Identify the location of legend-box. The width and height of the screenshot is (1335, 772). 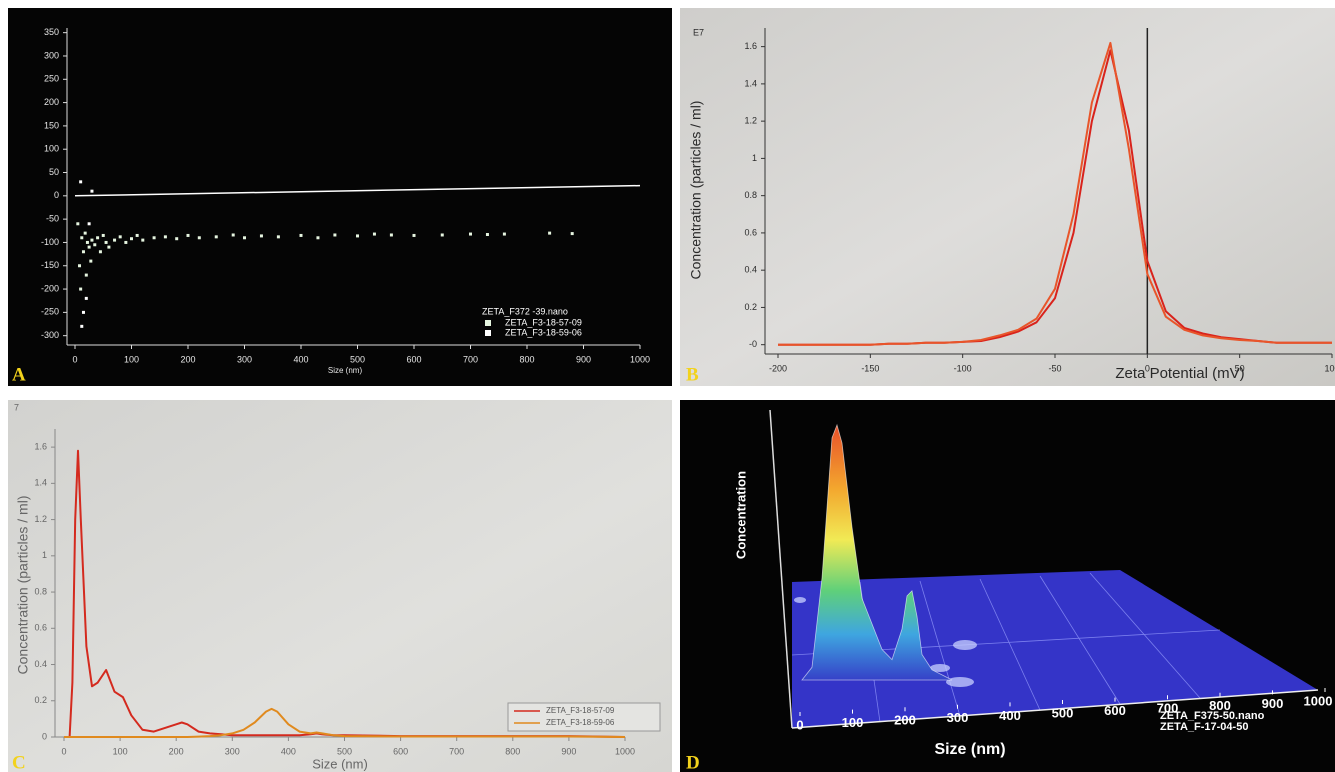
(584, 717).